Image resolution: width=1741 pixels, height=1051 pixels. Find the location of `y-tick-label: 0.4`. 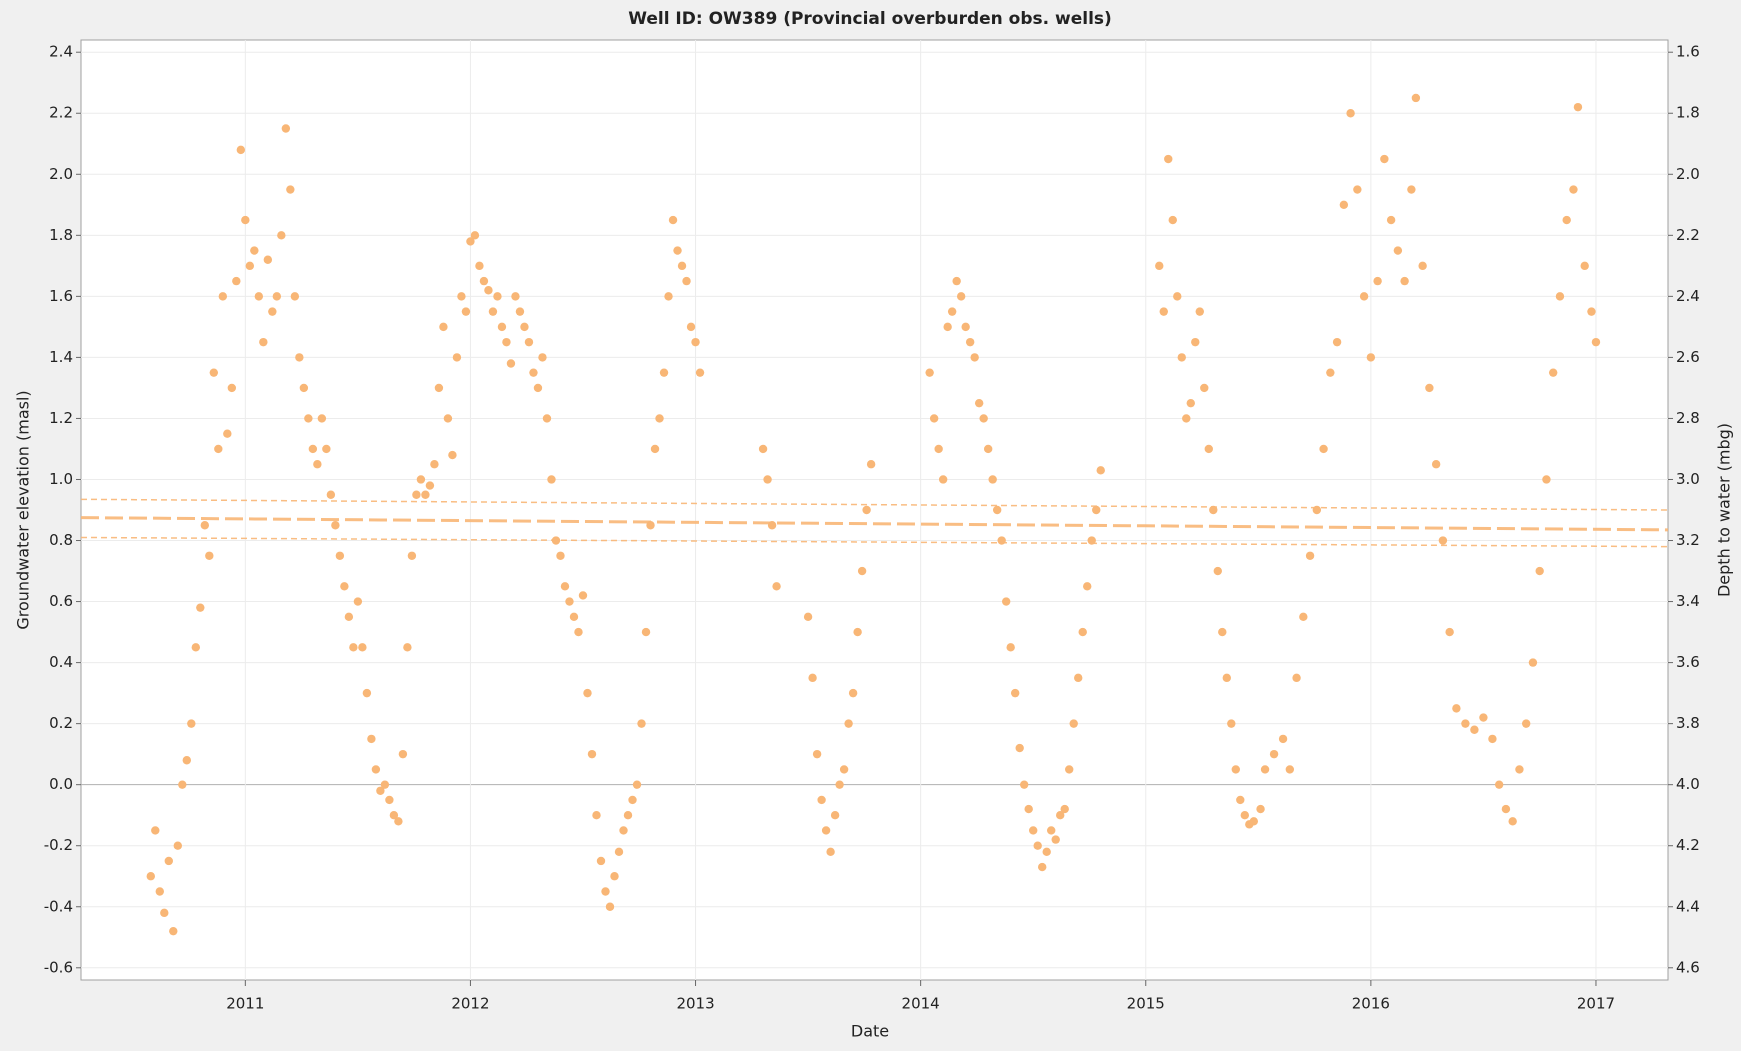

y-tick-label: 0.4 is located at coordinates (61, 662).